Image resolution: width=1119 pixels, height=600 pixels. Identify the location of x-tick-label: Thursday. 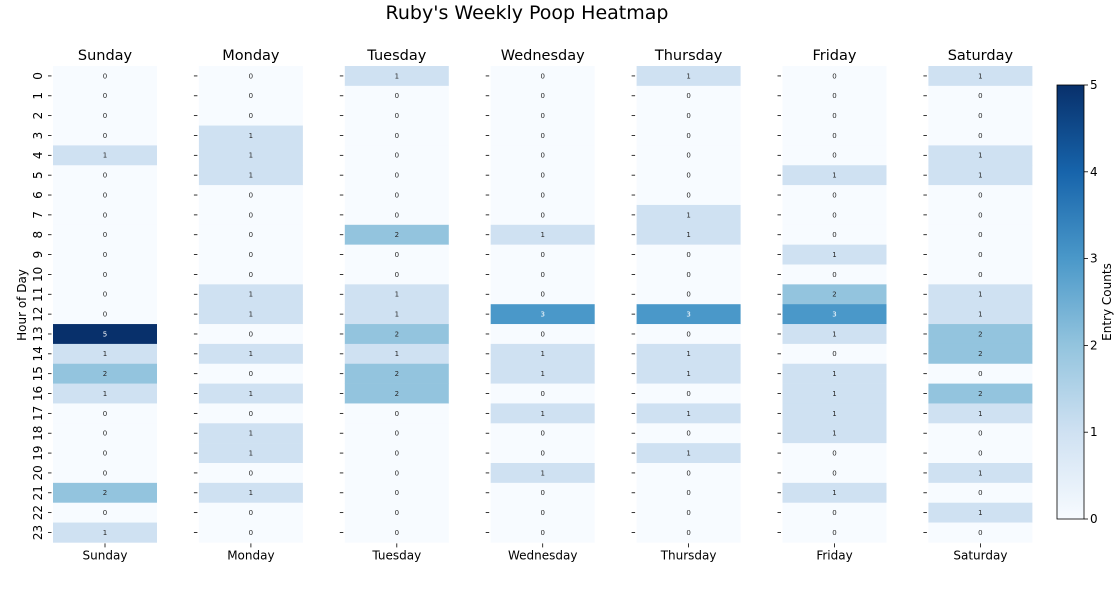
(688, 555).